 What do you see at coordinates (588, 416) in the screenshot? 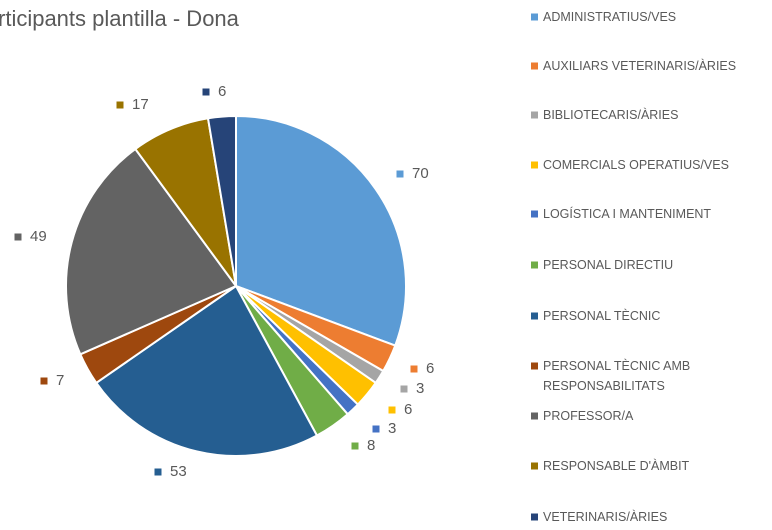
I see `legend-label: PROFESSOR/A` at bounding box center [588, 416].